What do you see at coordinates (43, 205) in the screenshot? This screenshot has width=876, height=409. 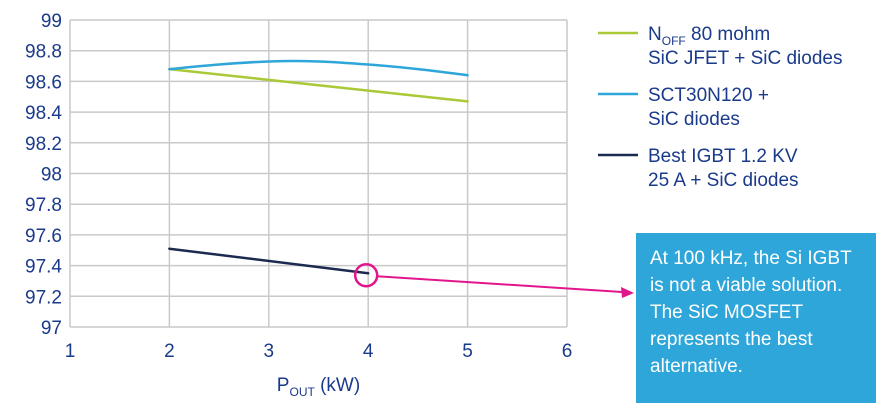 I see `y-tick-label: 97.8` at bounding box center [43, 205].